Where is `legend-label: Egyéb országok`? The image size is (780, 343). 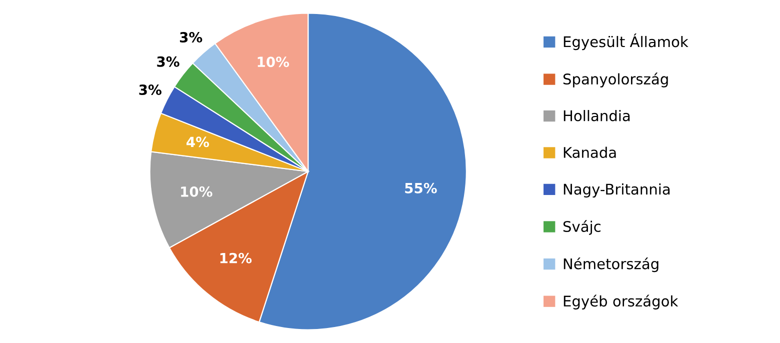
legend-label: Egyéb országok is located at coordinates (621, 302).